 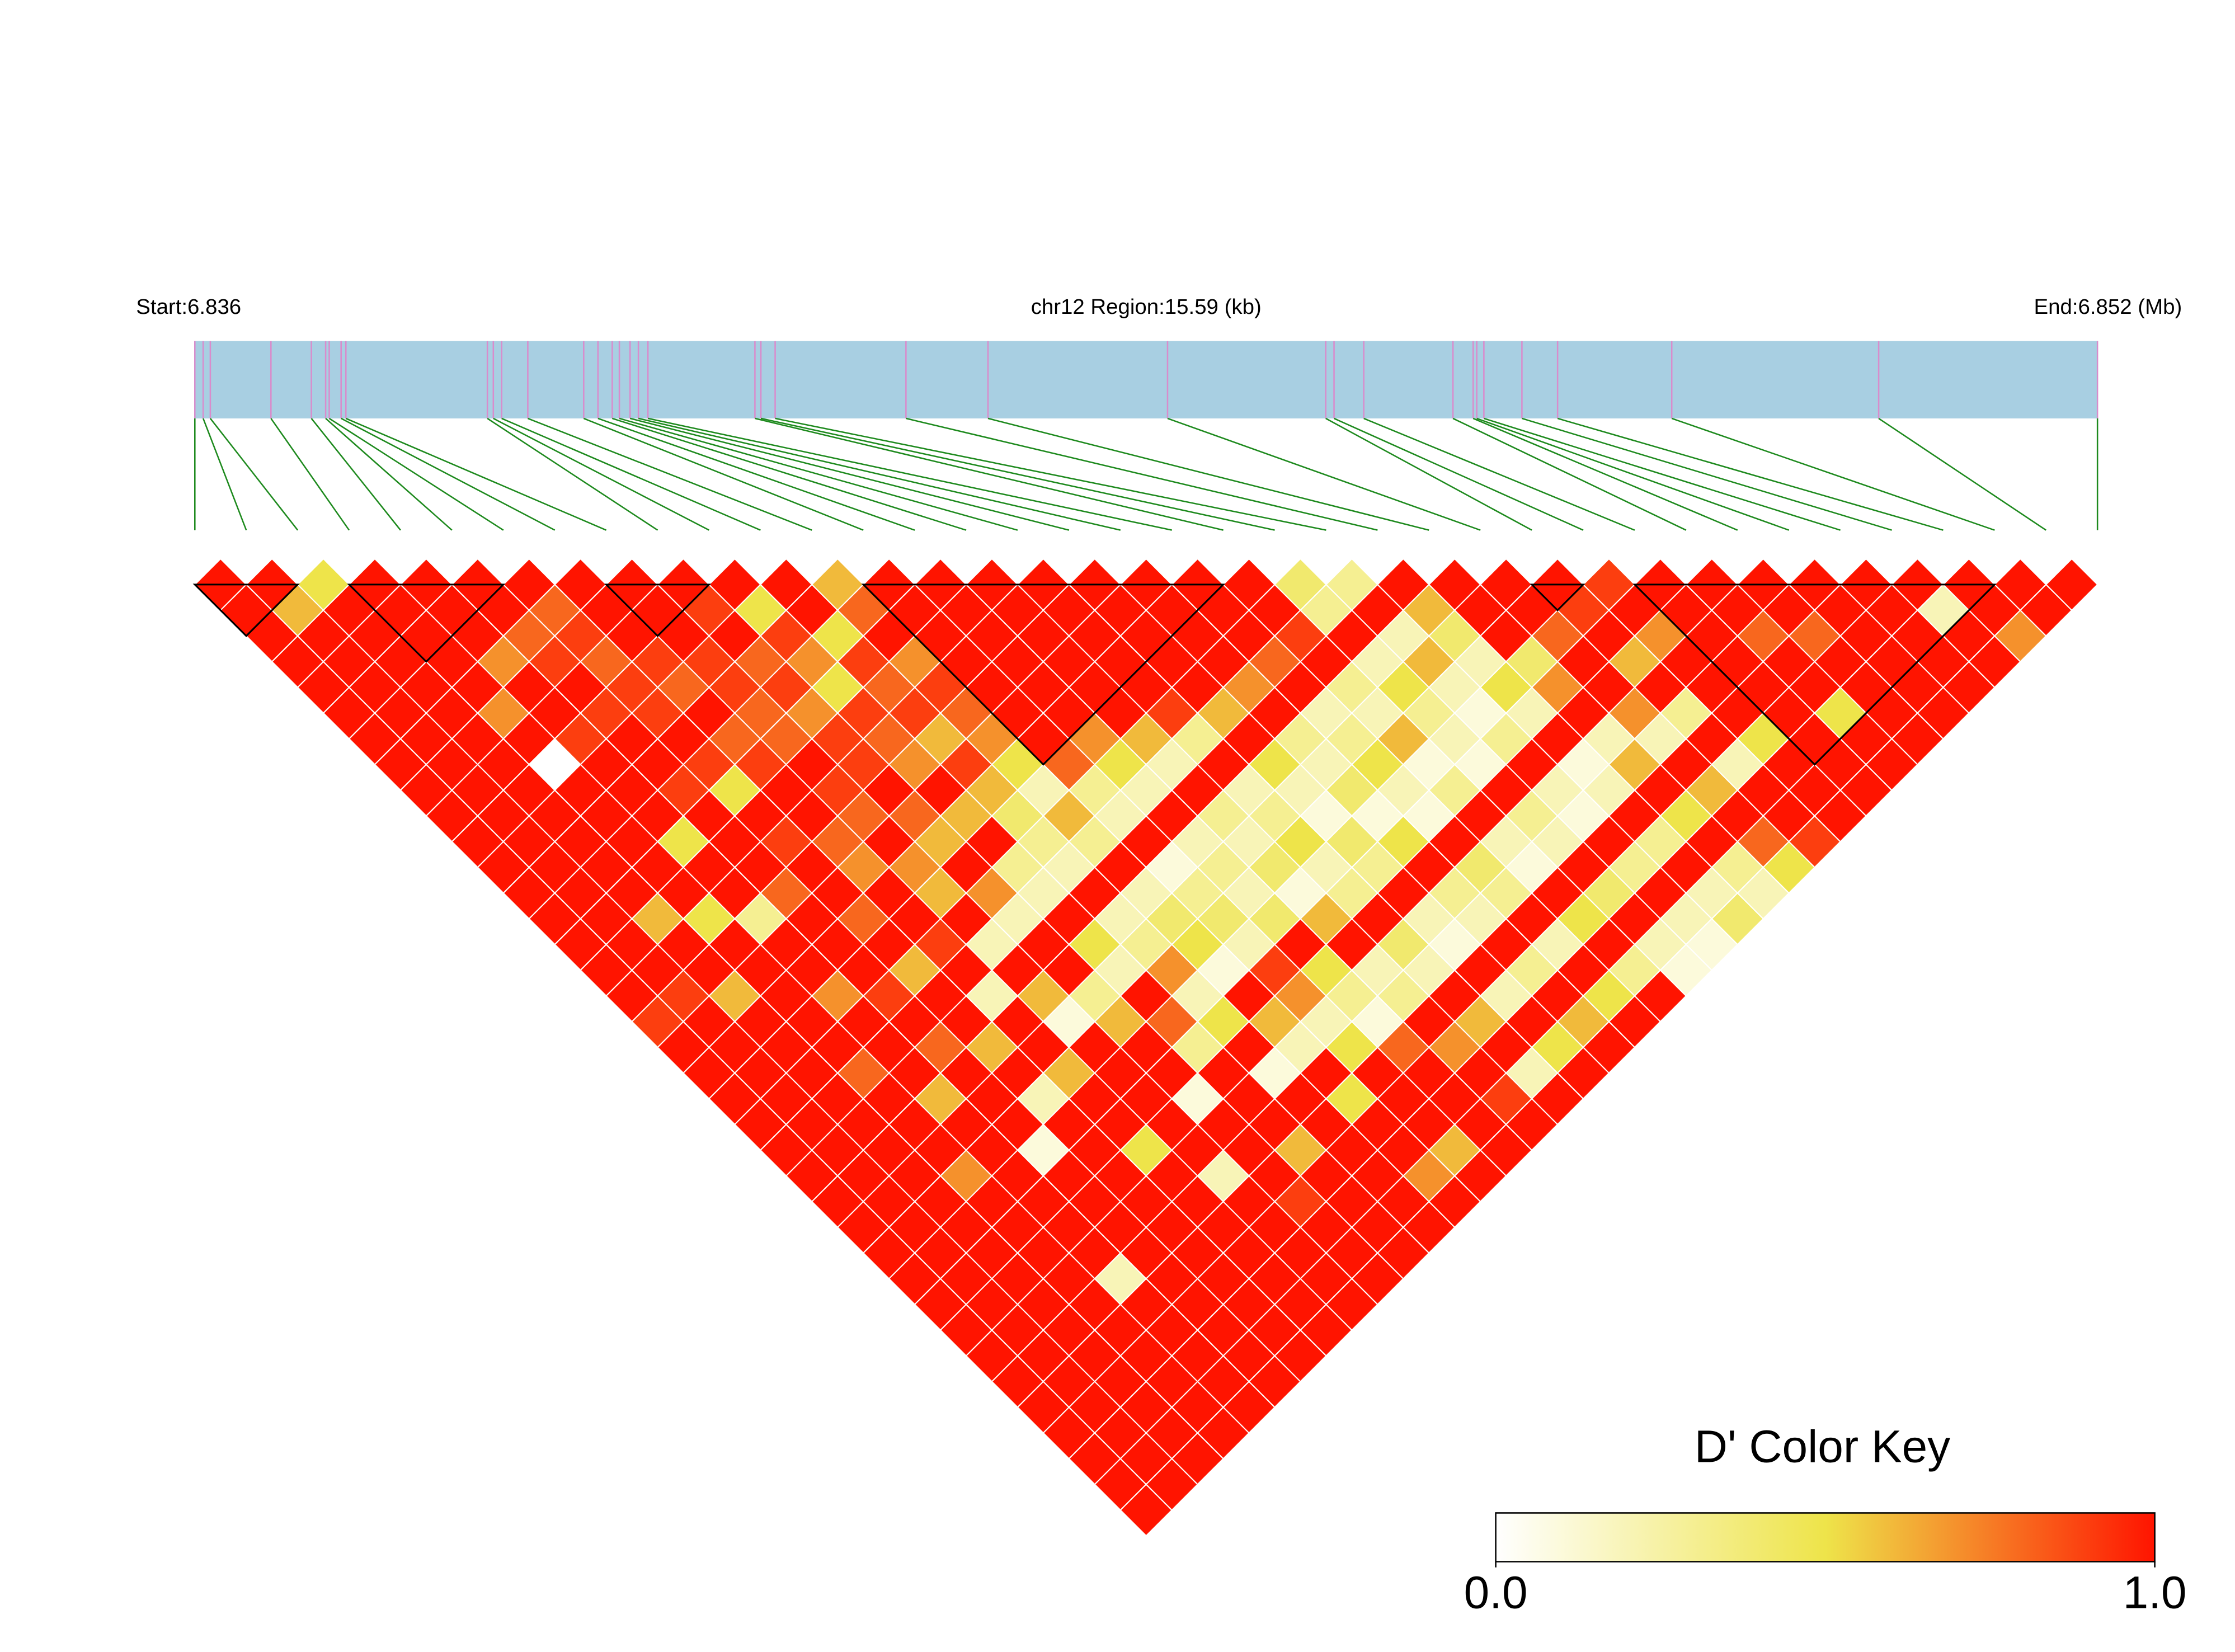 What do you see at coordinates (188, 307) in the screenshot?
I see `start-label: Start:6.836` at bounding box center [188, 307].